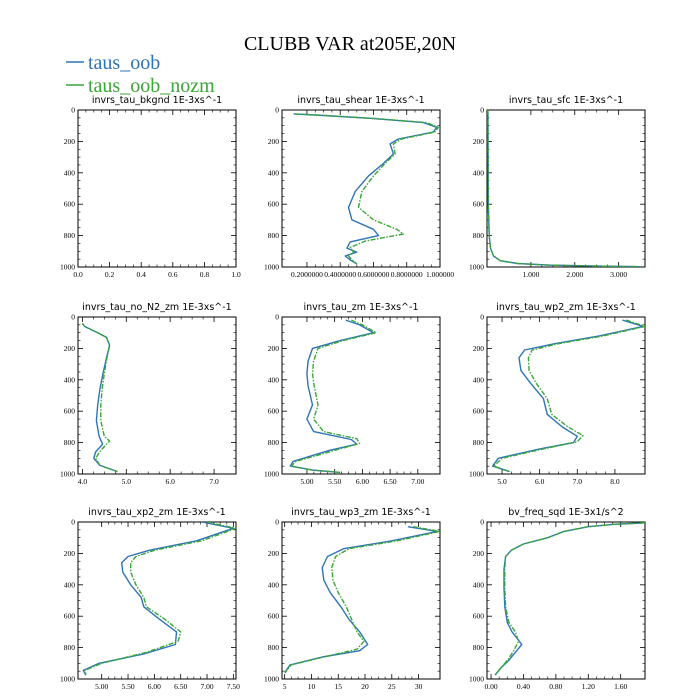  I want to click on x-tick-label: 0.80, so click(555, 686).